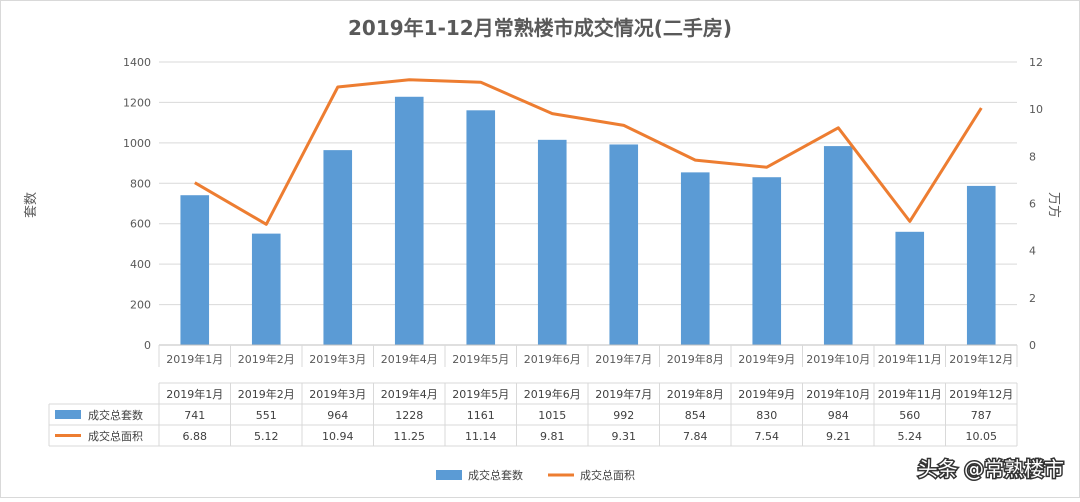  I want to click on table-value-cell: 964, so click(337, 415).